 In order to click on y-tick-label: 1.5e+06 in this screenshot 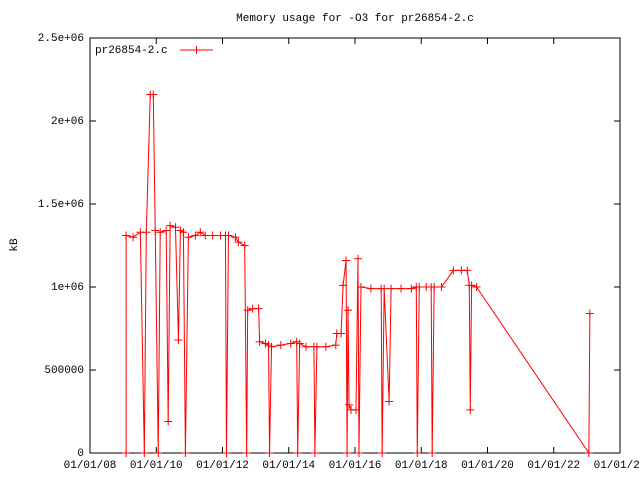, I will do `click(61, 205)`.